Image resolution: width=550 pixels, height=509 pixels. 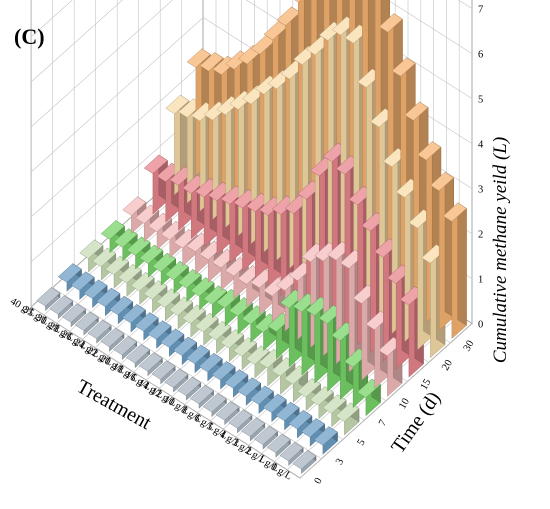 What do you see at coordinates (447, 365) in the screenshot?
I see `time-tick-label: 20` at bounding box center [447, 365].